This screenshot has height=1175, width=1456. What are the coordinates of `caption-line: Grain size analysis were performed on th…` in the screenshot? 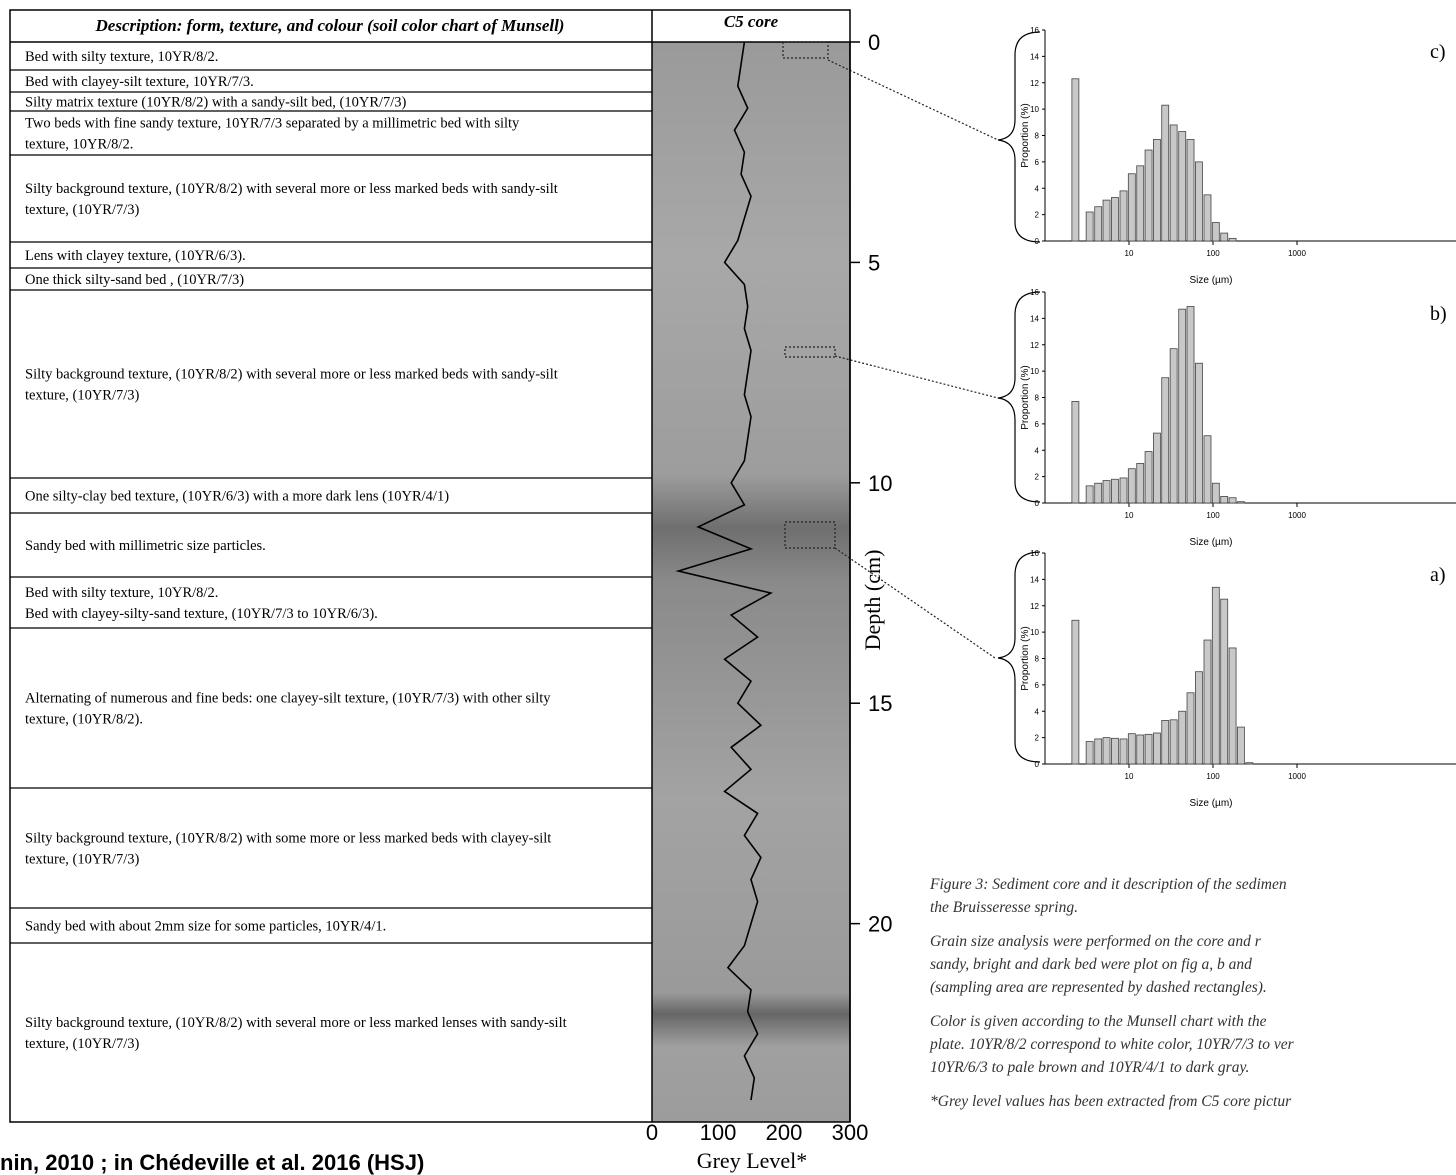 It's located at (1096, 941).